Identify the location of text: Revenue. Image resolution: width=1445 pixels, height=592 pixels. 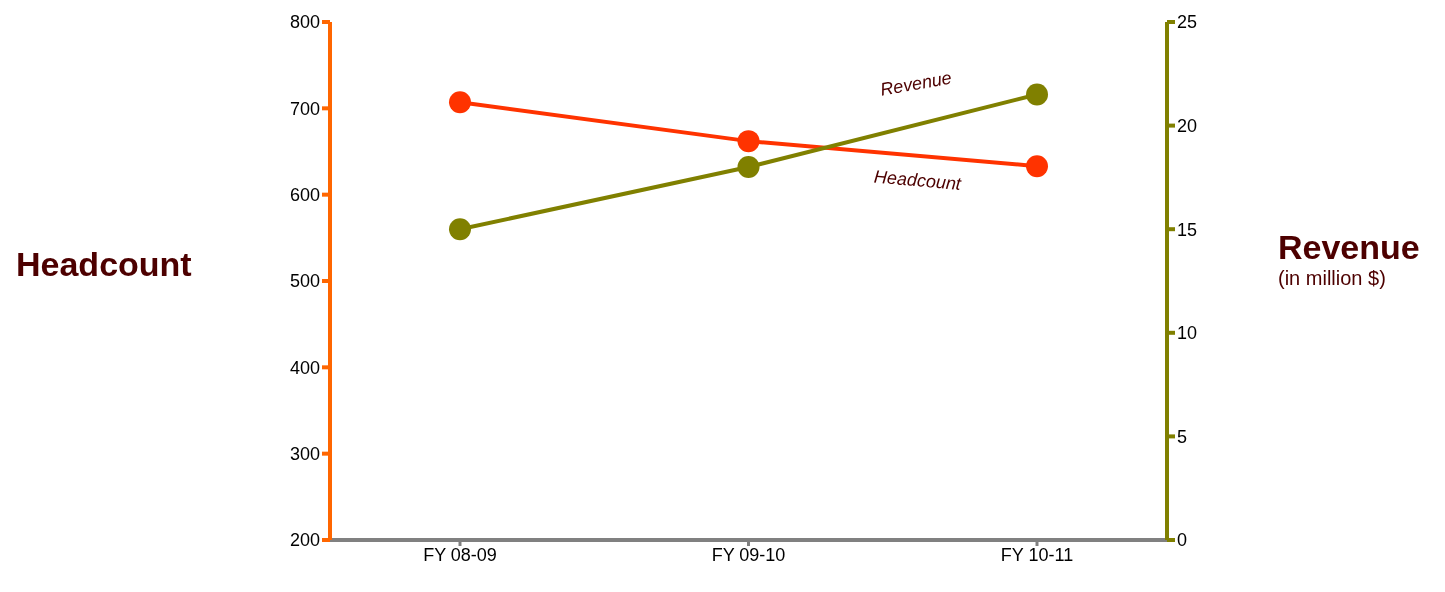
(916, 83).